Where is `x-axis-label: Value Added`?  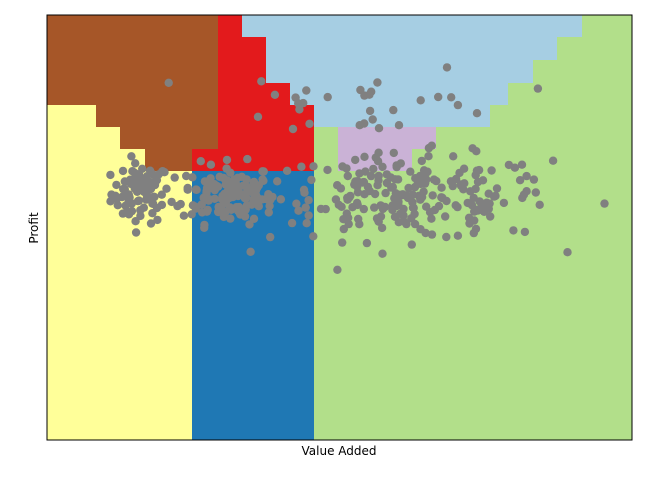 x-axis-label: Value Added is located at coordinates (339, 451).